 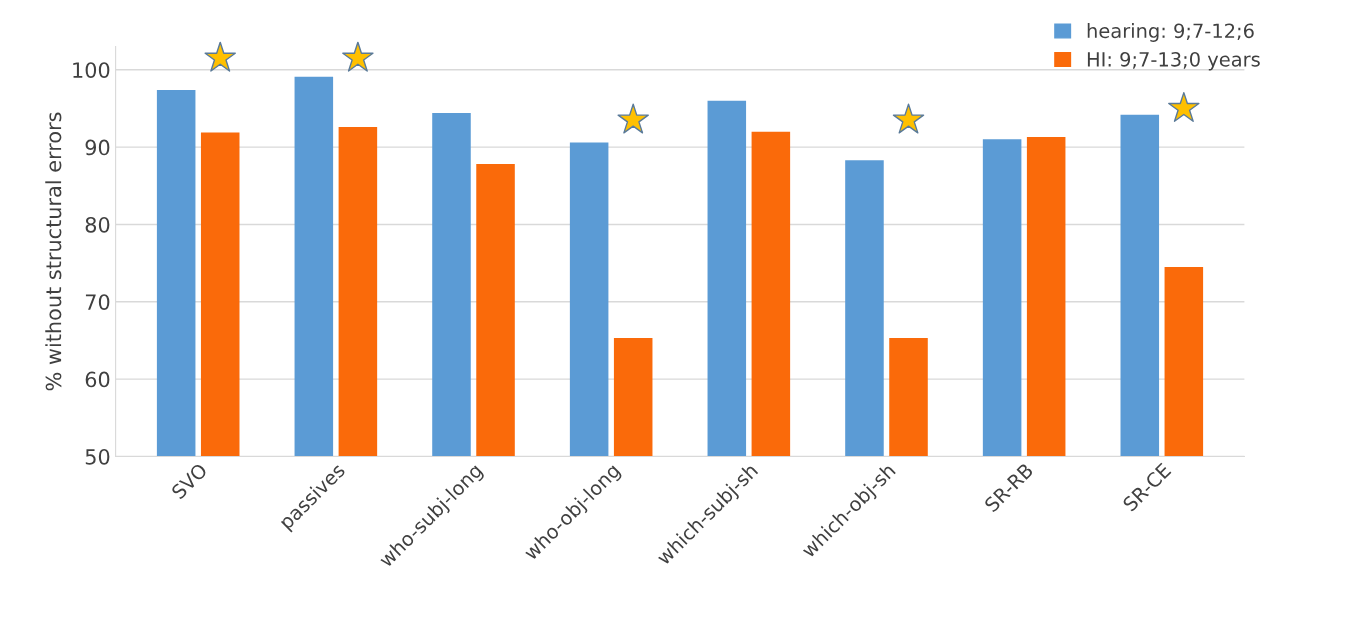 I want to click on y-axis-title: % without structural errors, so click(x=53, y=251).